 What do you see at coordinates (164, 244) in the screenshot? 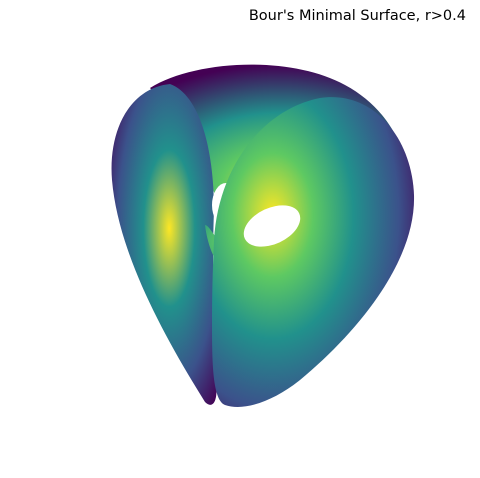
I see `surface-left-lobe` at bounding box center [164, 244].